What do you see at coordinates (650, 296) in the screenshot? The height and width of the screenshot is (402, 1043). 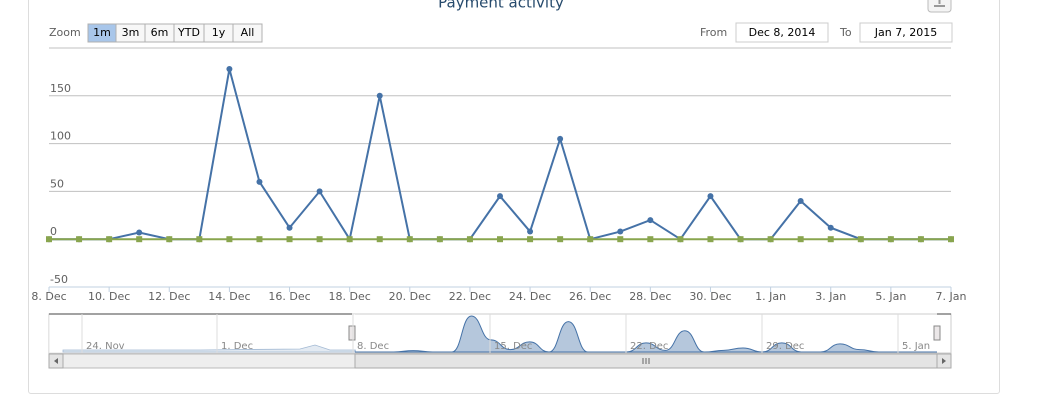 I see `x-tick-label: 28. Dec` at bounding box center [650, 296].